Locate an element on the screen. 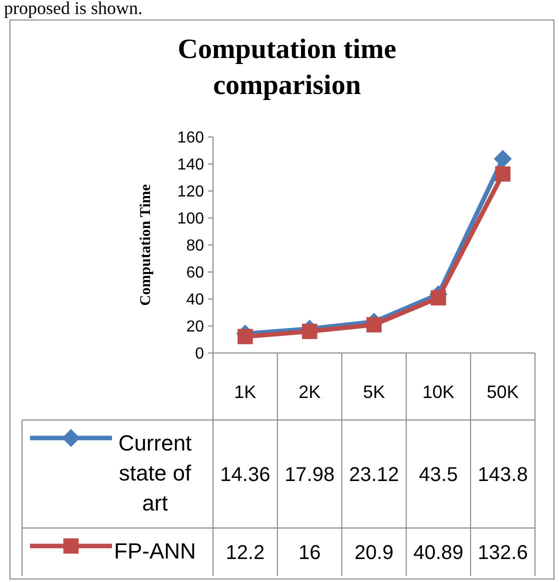 This screenshot has width=559, height=582. y-tick-label: 120 is located at coordinates (190, 192).